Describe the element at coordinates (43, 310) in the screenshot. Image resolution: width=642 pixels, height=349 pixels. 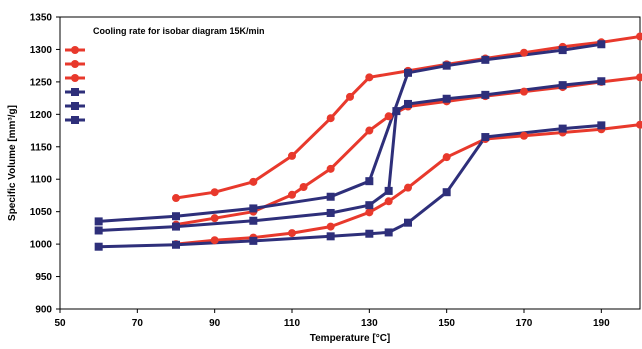
I see `y-tick-label: 900` at that location.